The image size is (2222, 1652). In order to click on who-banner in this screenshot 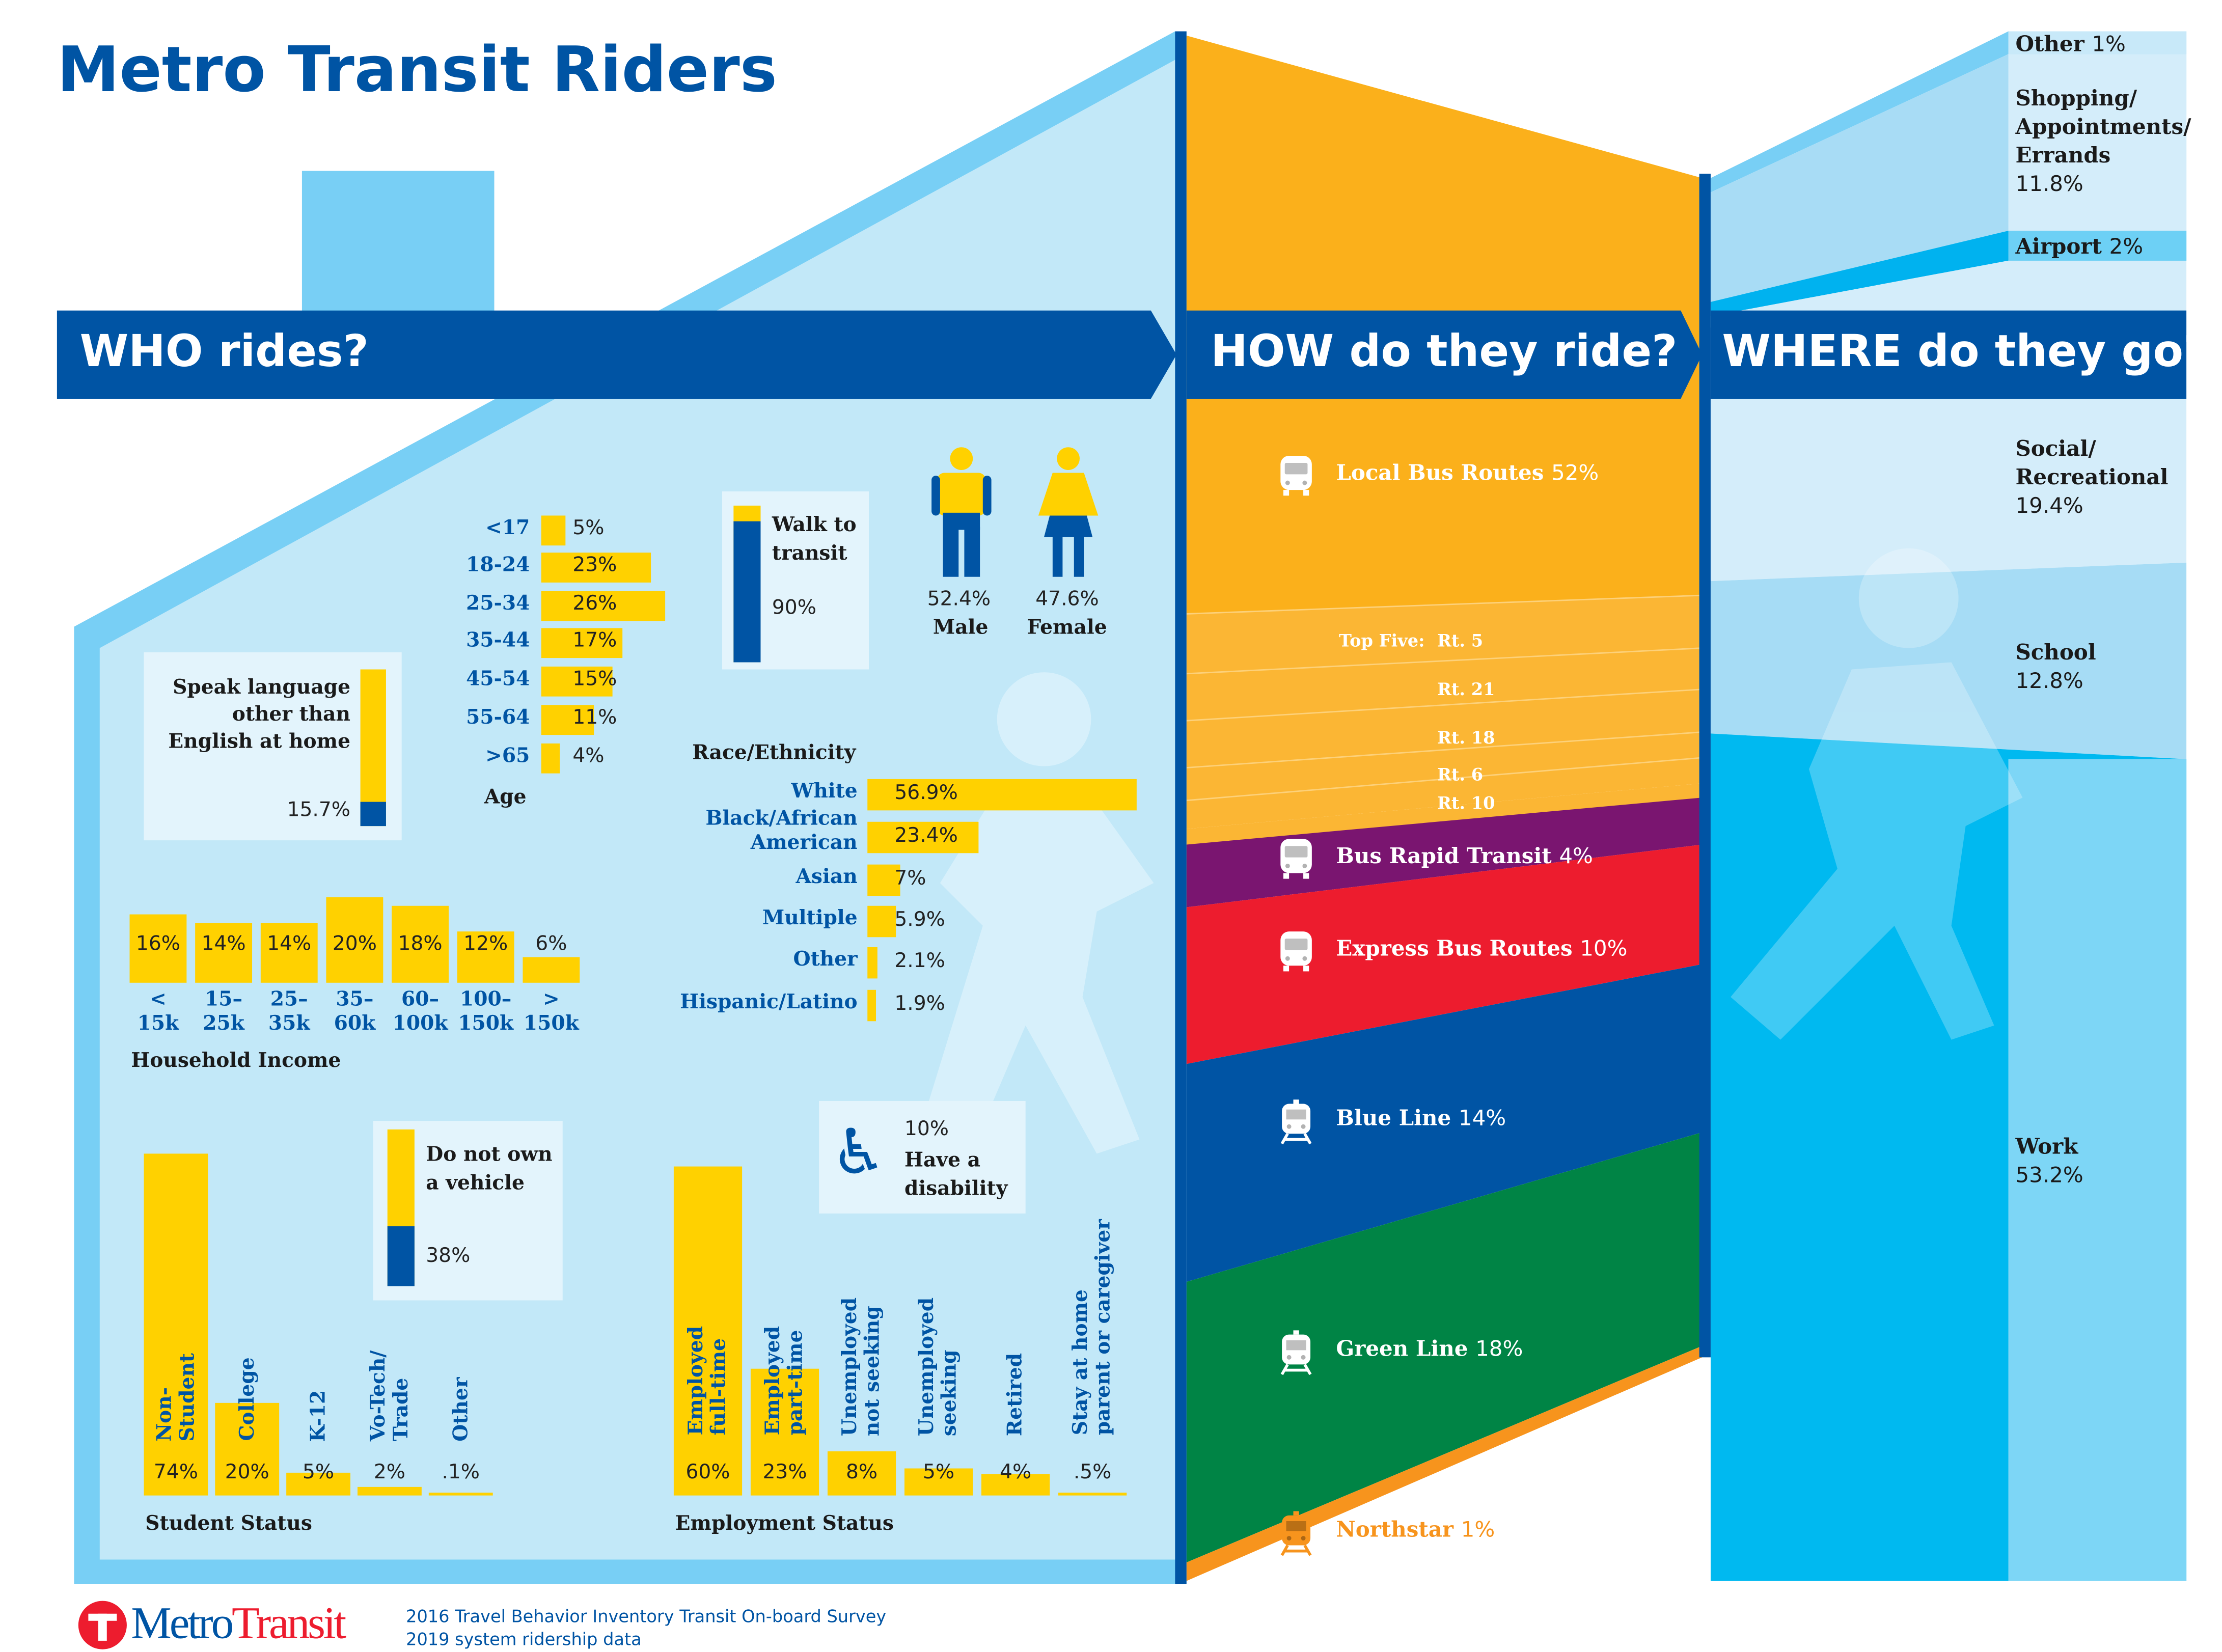, I will do `click(617, 354)`.